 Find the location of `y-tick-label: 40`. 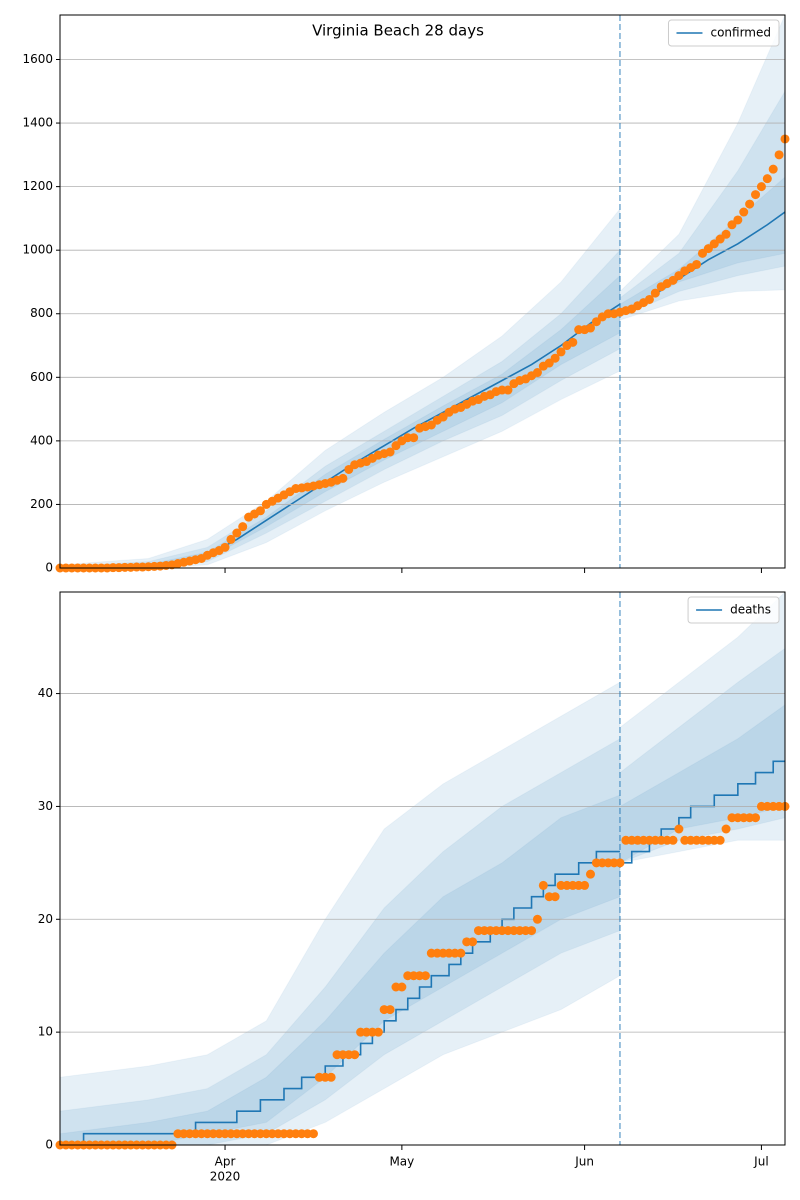

y-tick-label: 40 is located at coordinates (45, 693).